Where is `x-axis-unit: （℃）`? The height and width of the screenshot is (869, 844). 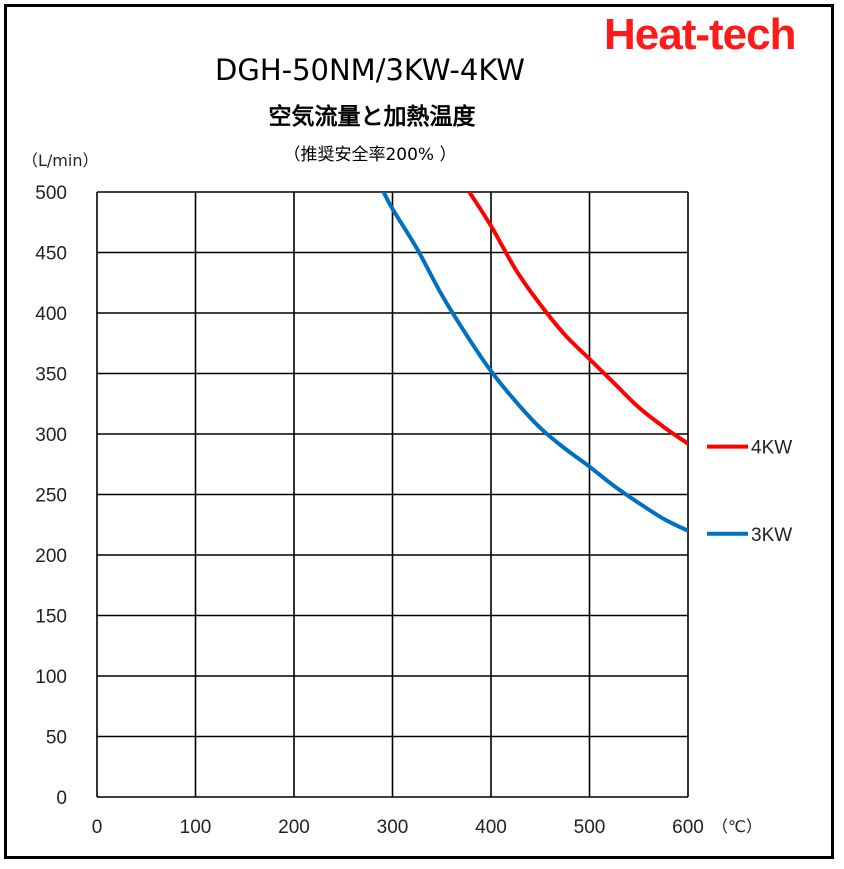 x-axis-unit: （℃） is located at coordinates (737, 826).